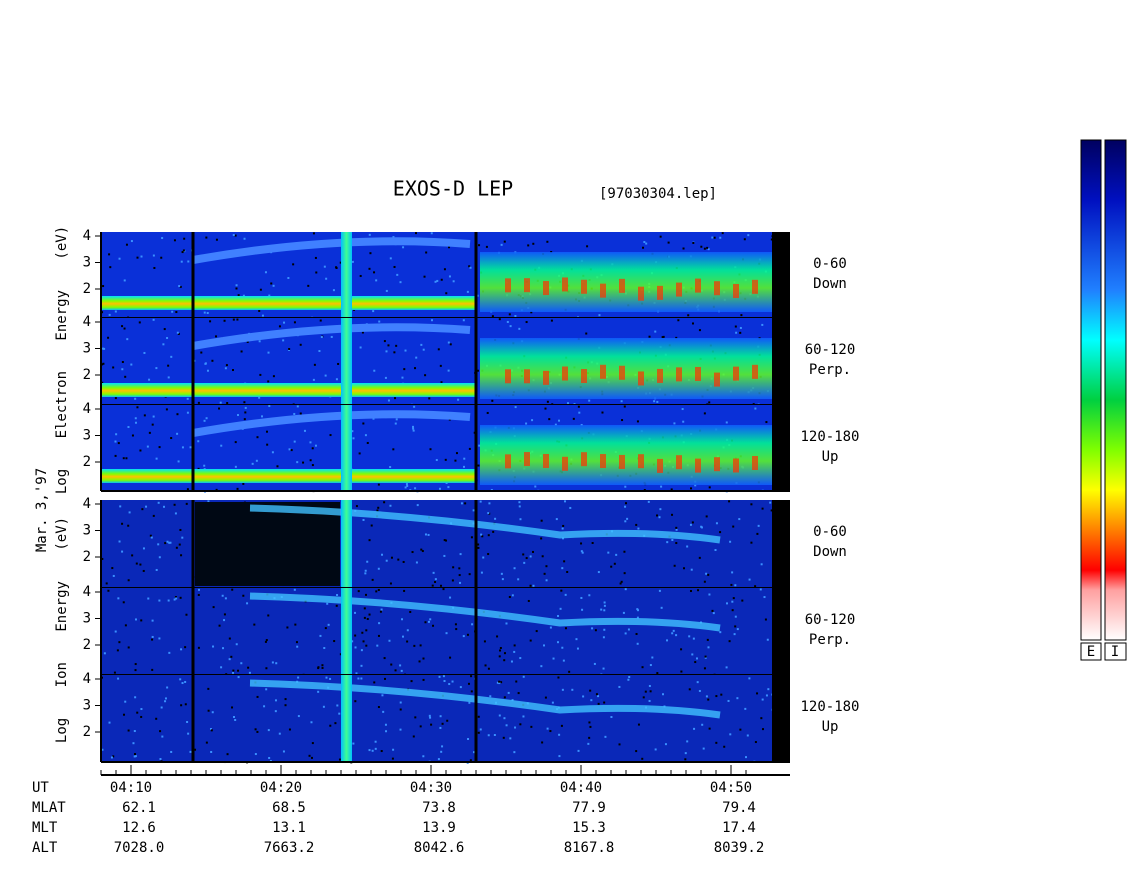 This screenshot has height=875, width=1130. What do you see at coordinates (438, 718) in the screenshot?
I see `spectrogram` at bounding box center [438, 718].